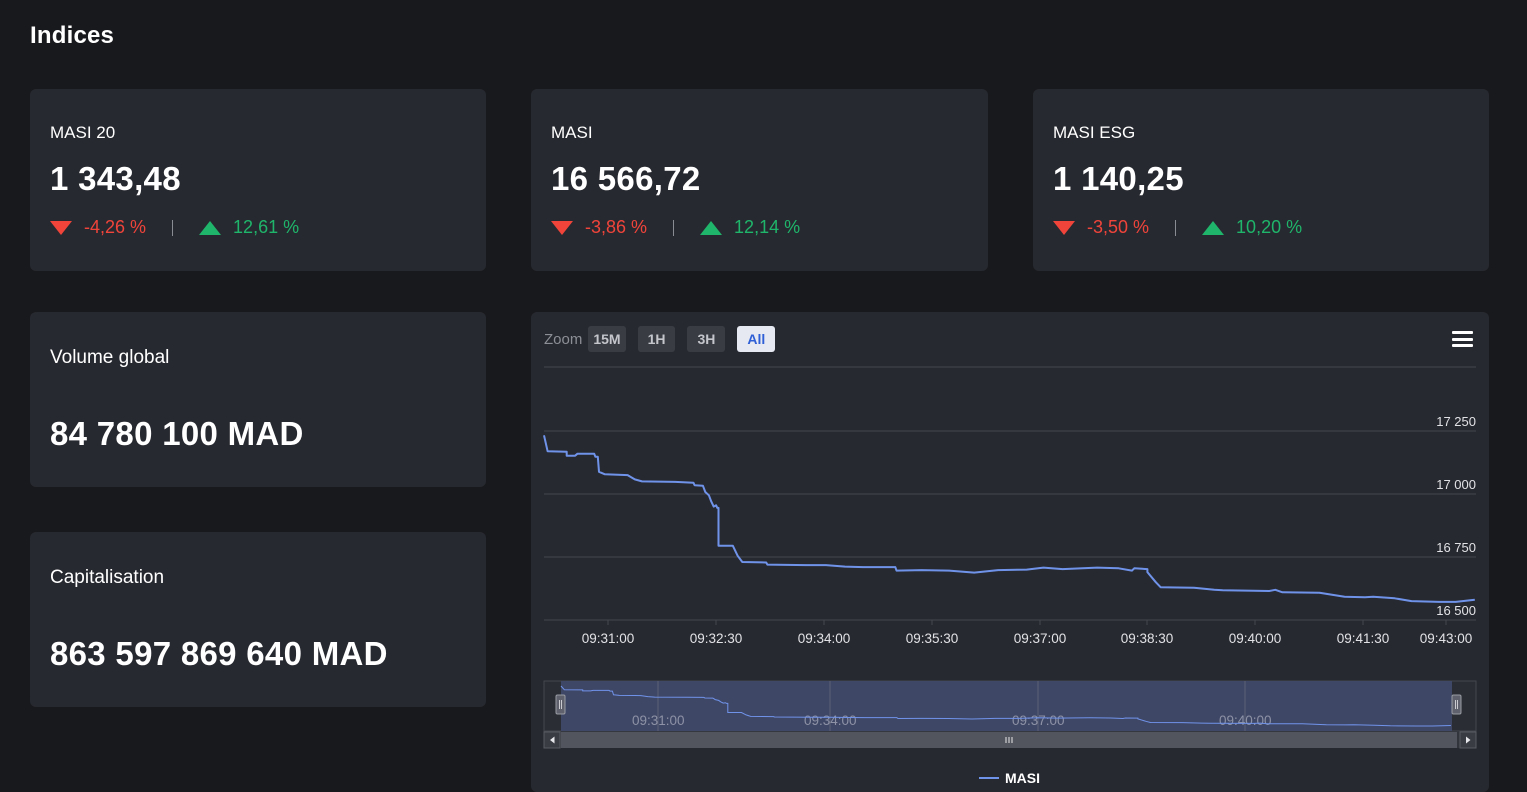 This screenshot has width=1527, height=792. I want to click on navigator-tick-label: 09:34:00, so click(830, 720).